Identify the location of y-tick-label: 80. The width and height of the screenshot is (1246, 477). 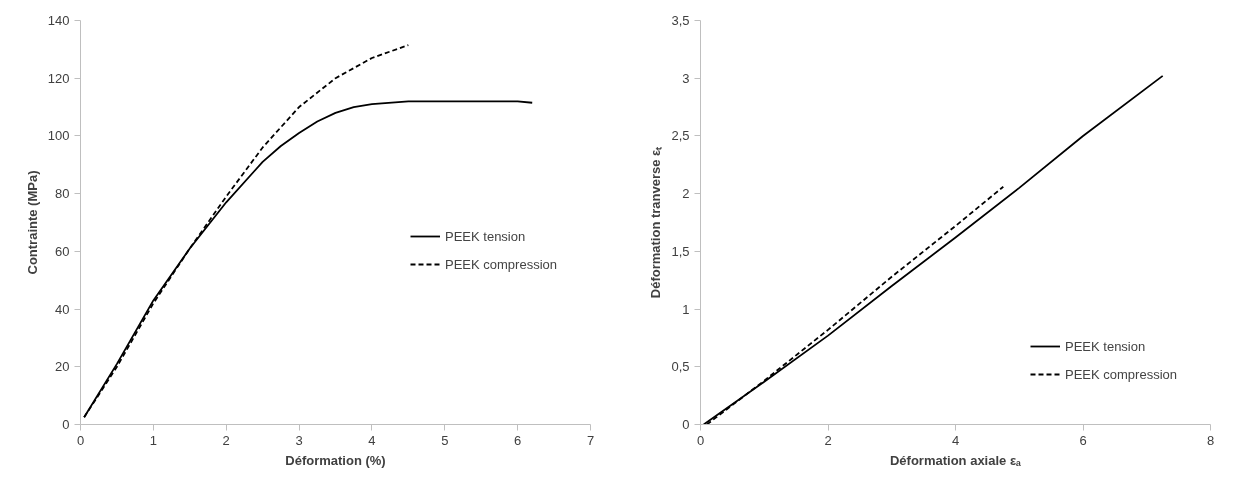
(62, 194).